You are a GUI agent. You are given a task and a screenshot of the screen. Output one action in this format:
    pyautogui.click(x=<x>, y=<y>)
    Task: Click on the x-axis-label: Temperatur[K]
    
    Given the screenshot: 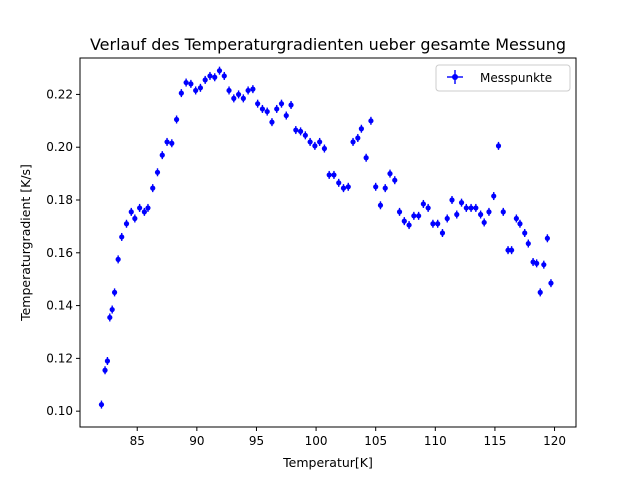 What is the action you would take?
    pyautogui.click(x=327, y=462)
    